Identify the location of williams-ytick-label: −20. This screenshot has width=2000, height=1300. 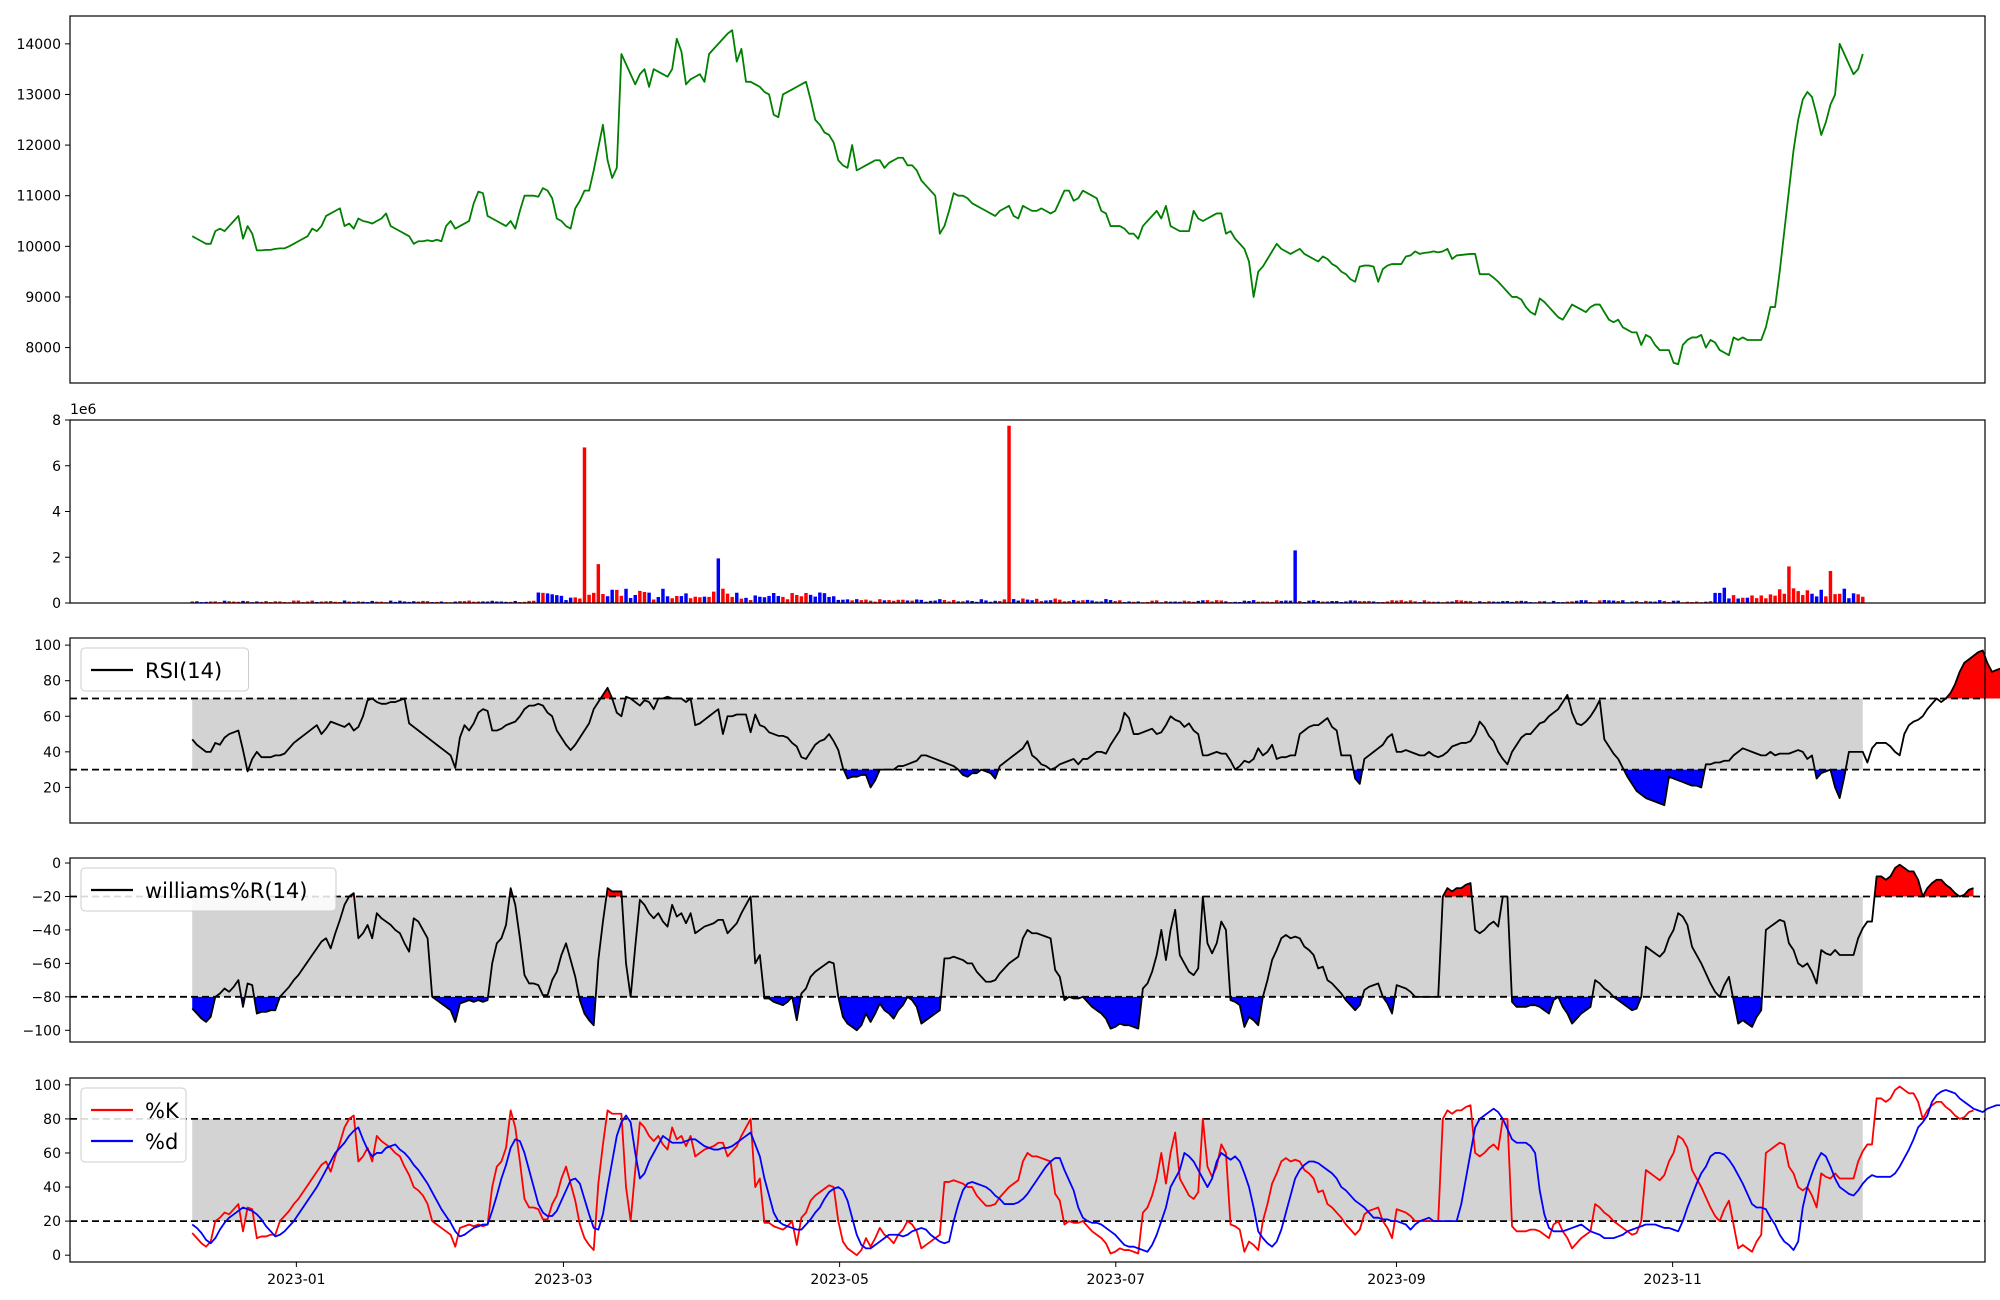
(46, 897).